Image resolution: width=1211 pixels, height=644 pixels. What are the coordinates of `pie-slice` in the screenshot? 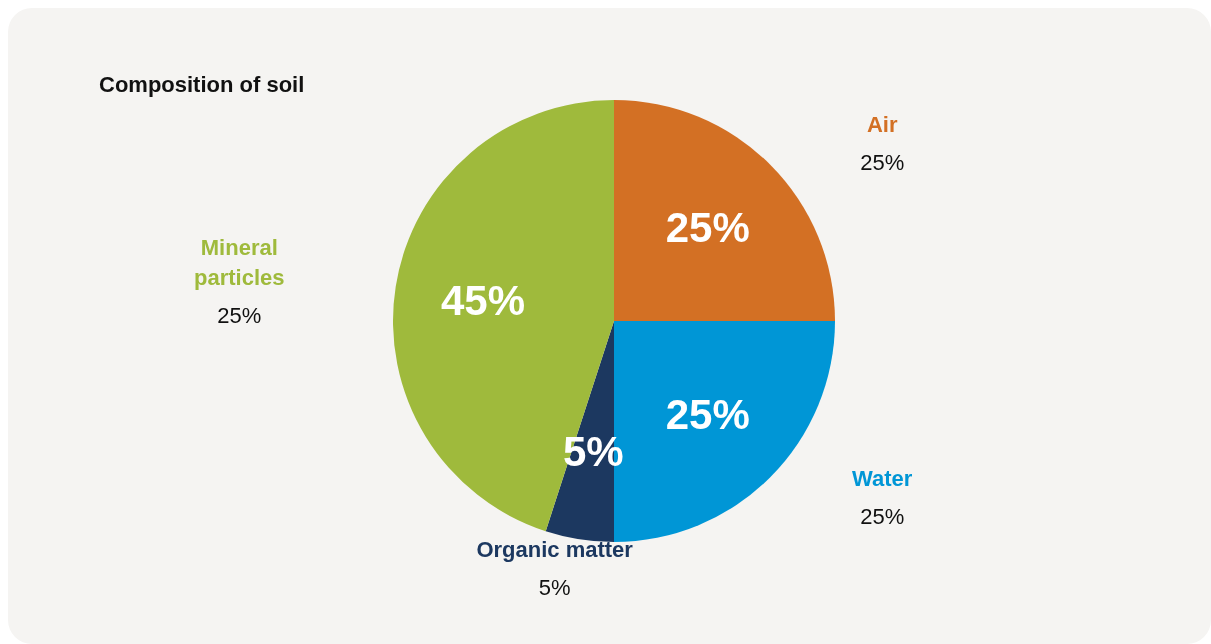 It's located at (724, 210).